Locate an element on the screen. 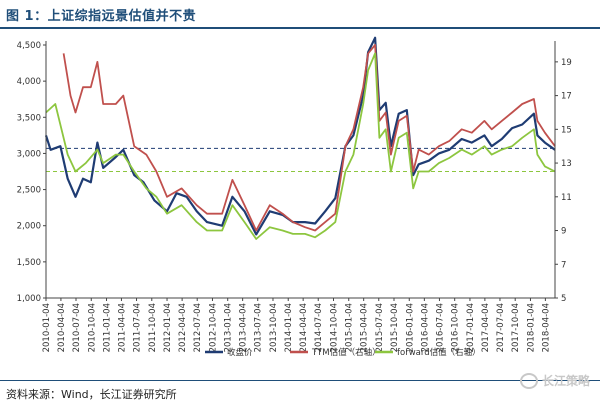 This screenshot has height=407, width=600. y-left-tick-label: 4,500 is located at coordinates (29, 46).